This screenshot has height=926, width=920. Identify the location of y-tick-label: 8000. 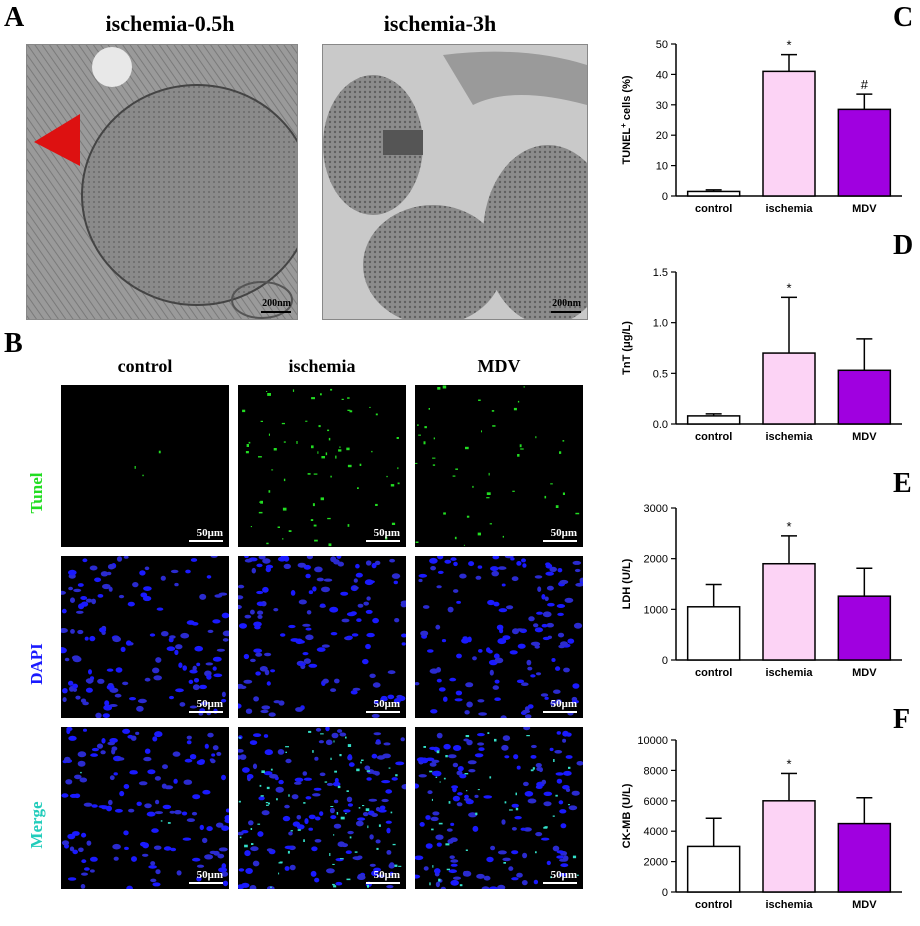
(656, 771).